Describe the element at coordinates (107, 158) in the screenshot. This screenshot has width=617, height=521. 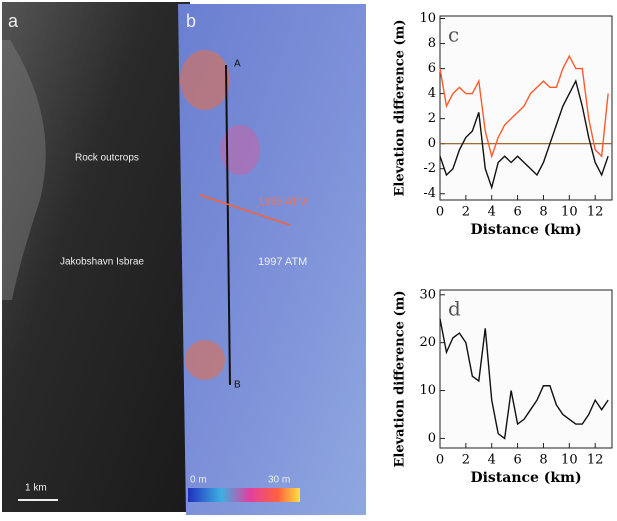
I see `annotation: Rock outcrops` at that location.